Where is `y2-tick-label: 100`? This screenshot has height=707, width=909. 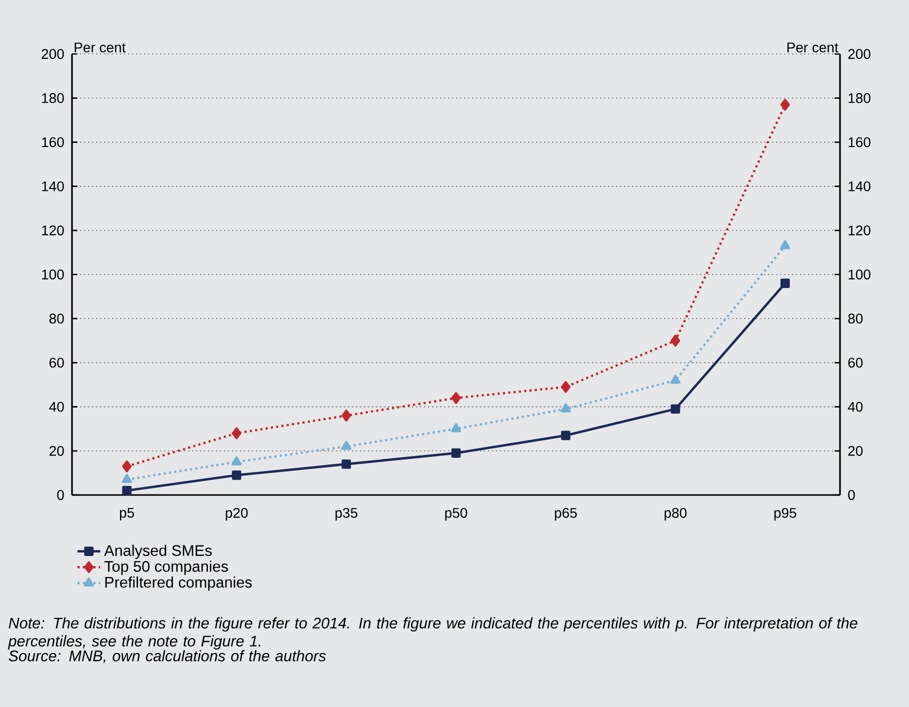 y2-tick-label: 100 is located at coordinates (859, 275).